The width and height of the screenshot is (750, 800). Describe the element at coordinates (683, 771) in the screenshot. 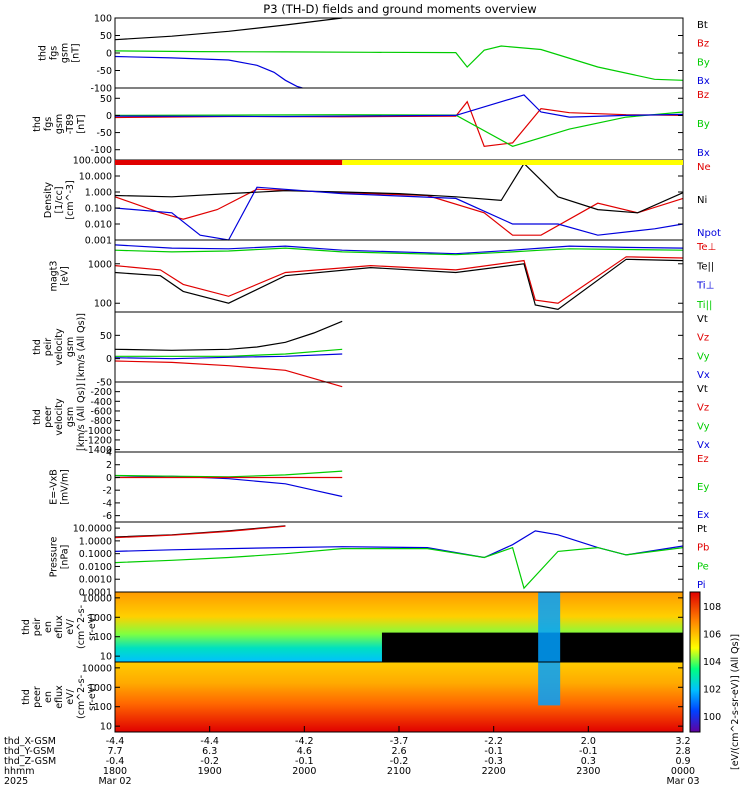

I see `xtick-value: 0000` at that location.